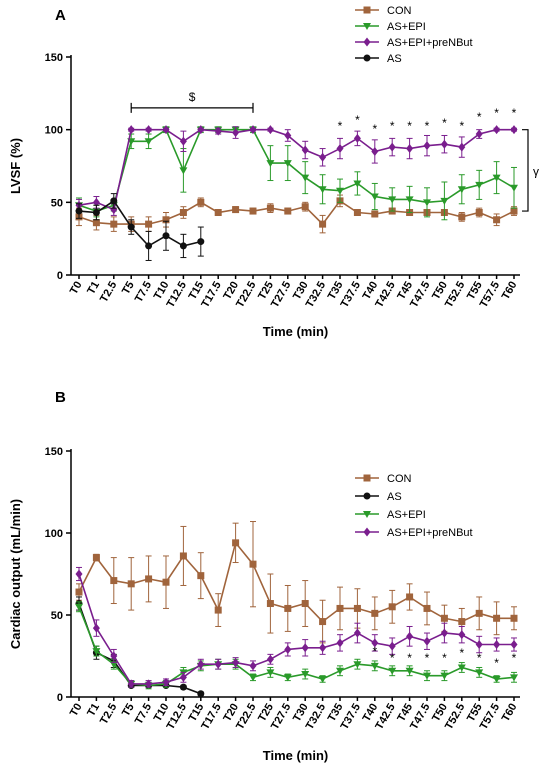 This screenshot has width=550, height=768. I want to click on series-as-epi-prenbut, so click(296, 627).